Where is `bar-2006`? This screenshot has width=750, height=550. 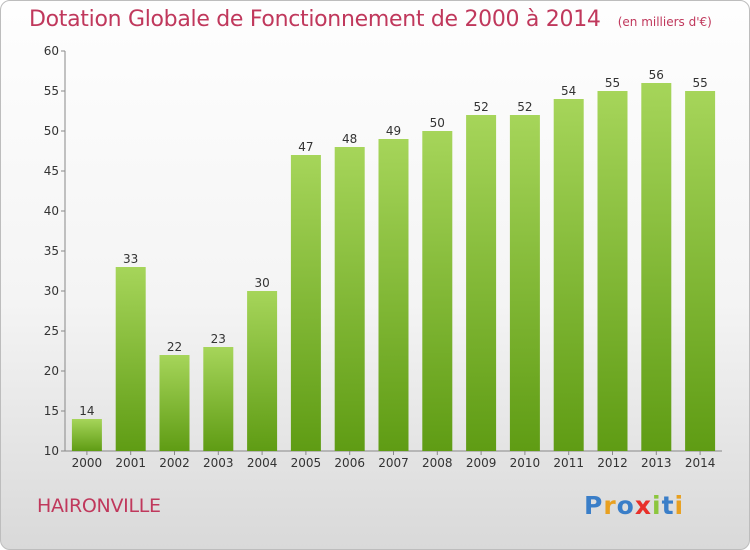
bar-2006 is located at coordinates (349, 299).